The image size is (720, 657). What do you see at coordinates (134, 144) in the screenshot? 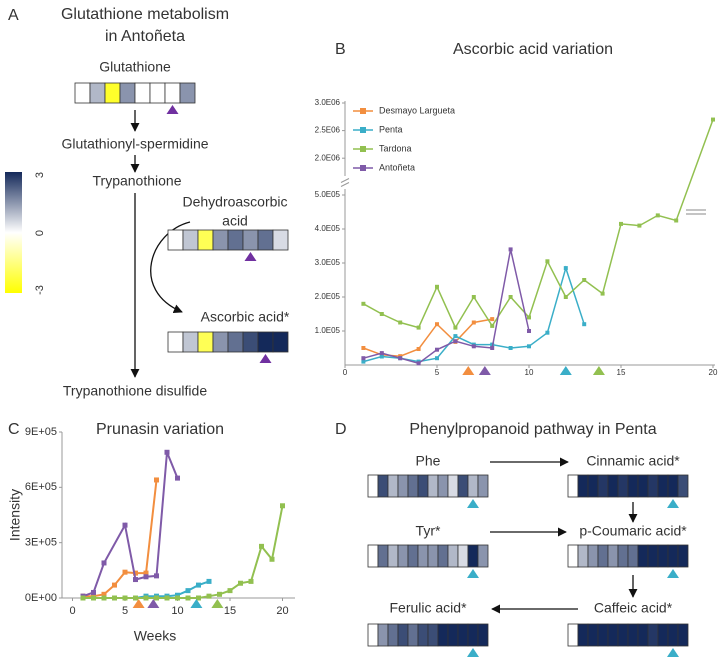
I see `node-label: Glutathionyl-spermidine` at bounding box center [134, 144].